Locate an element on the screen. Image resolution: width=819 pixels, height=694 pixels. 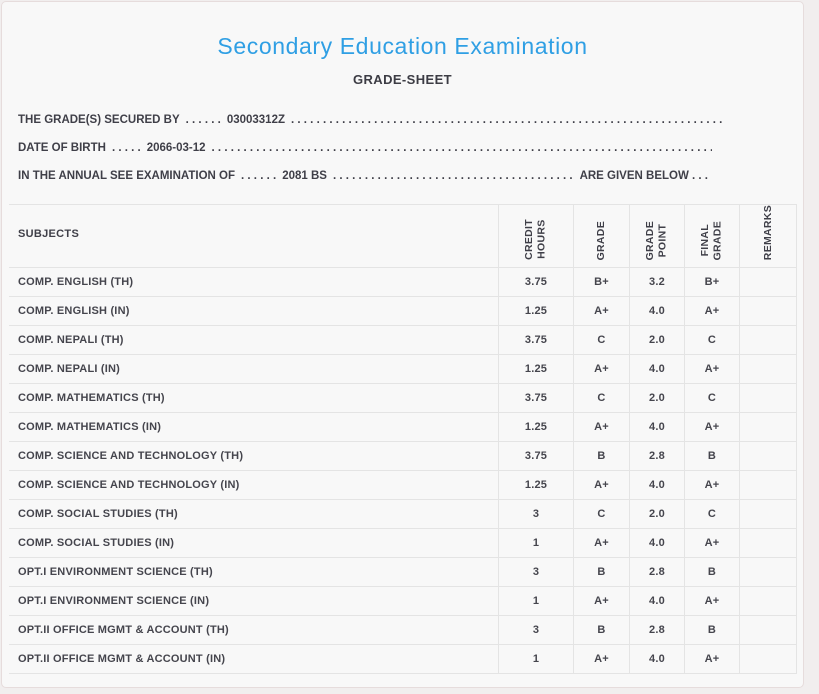
table-row: OPT.I ENVIRONMENT SCIENCE (TH) 3 B 2.8 B is located at coordinates (403, 572).